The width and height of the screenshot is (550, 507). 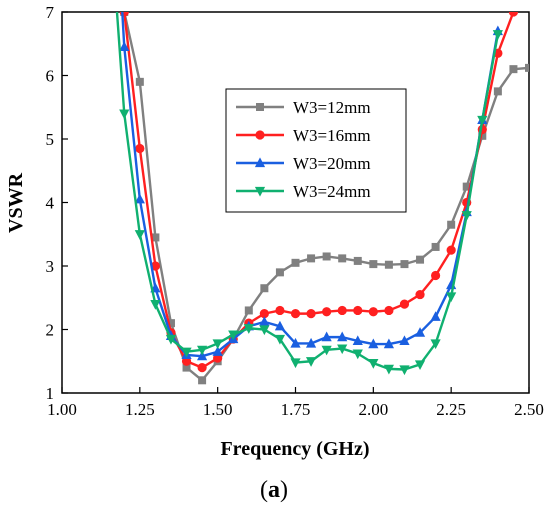 I want to click on x-tick-label: 2.25, so click(x=451, y=409).